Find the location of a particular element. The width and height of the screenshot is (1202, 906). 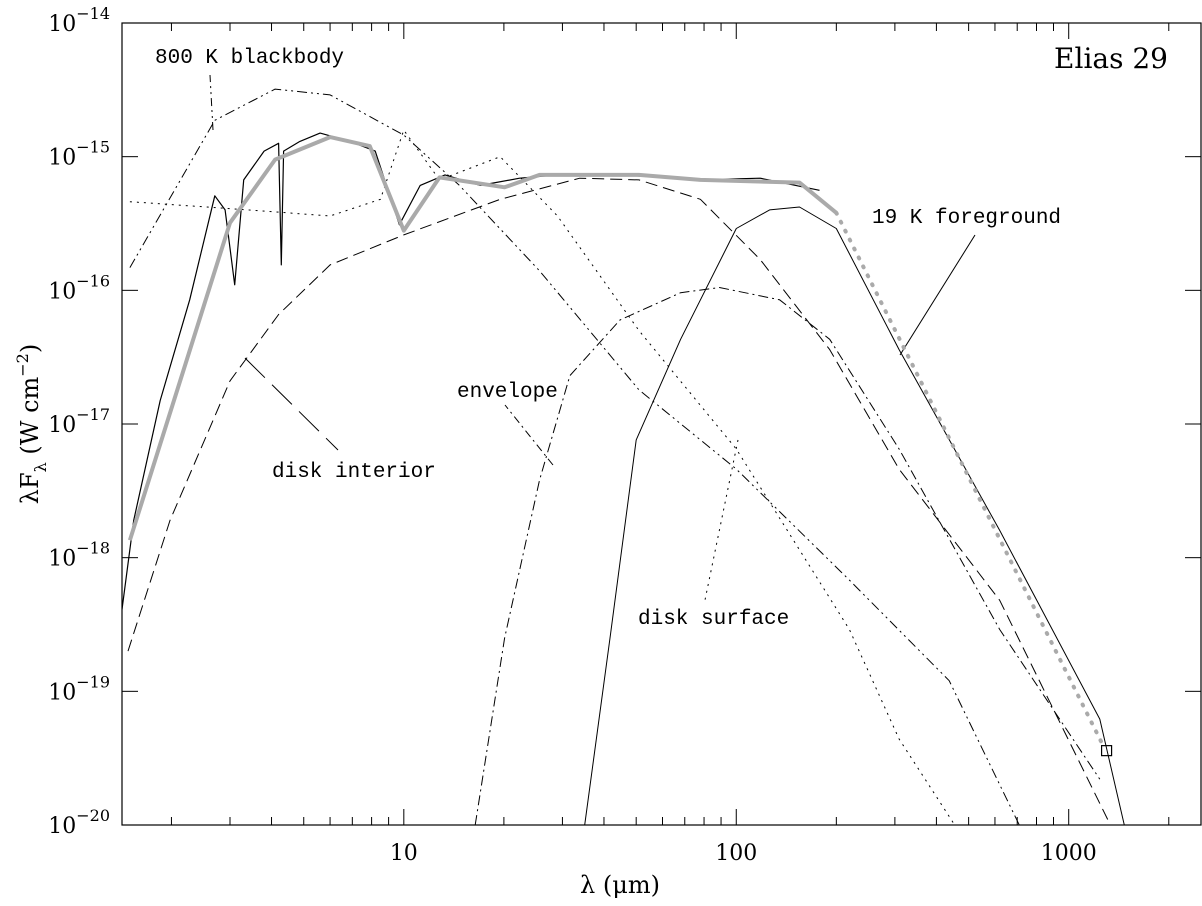

y-tick-label: 10−16 is located at coordinates (79, 287).